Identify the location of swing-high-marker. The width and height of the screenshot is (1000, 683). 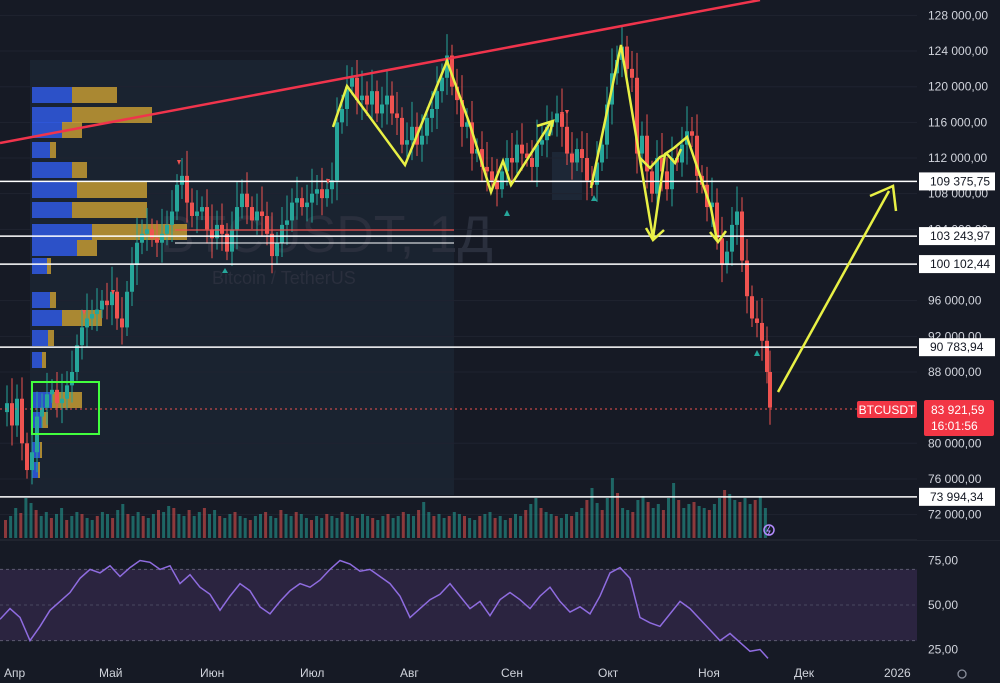
(567, 112).